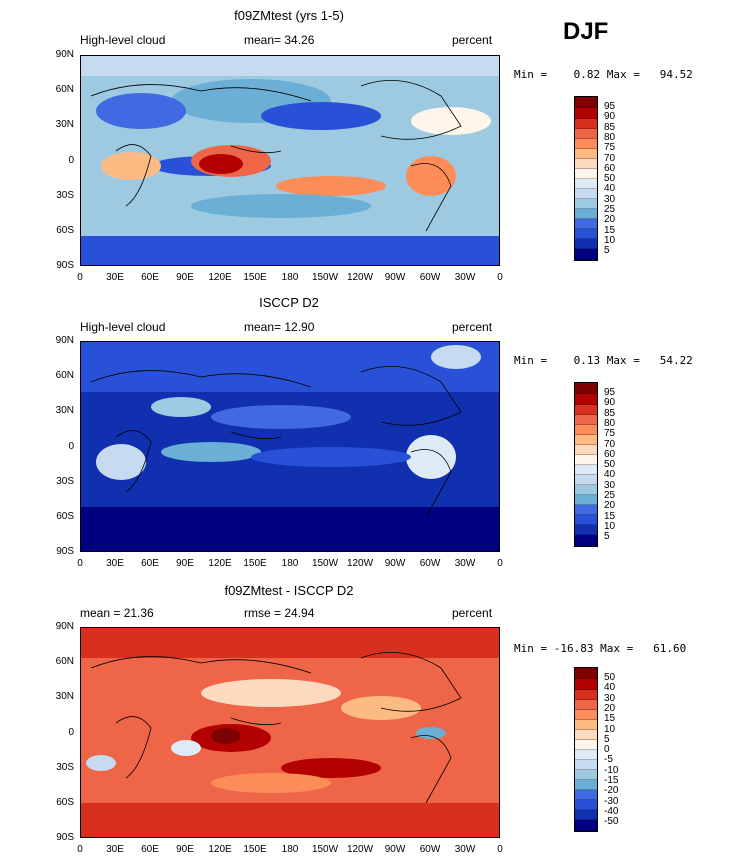 This screenshot has height=864, width=733. I want to click on mean-label: mean= 12.90, so click(279, 327).